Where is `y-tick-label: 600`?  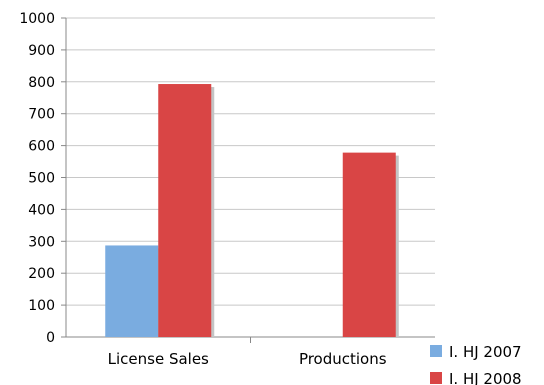 y-tick-label: 600 is located at coordinates (41, 147).